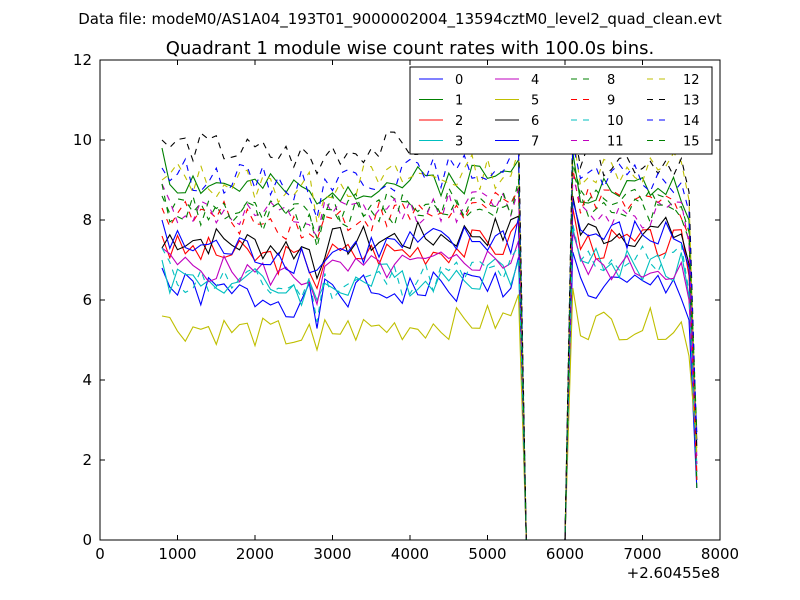  What do you see at coordinates (410, 554) in the screenshot?
I see `x-tick-label: 4000` at bounding box center [410, 554].